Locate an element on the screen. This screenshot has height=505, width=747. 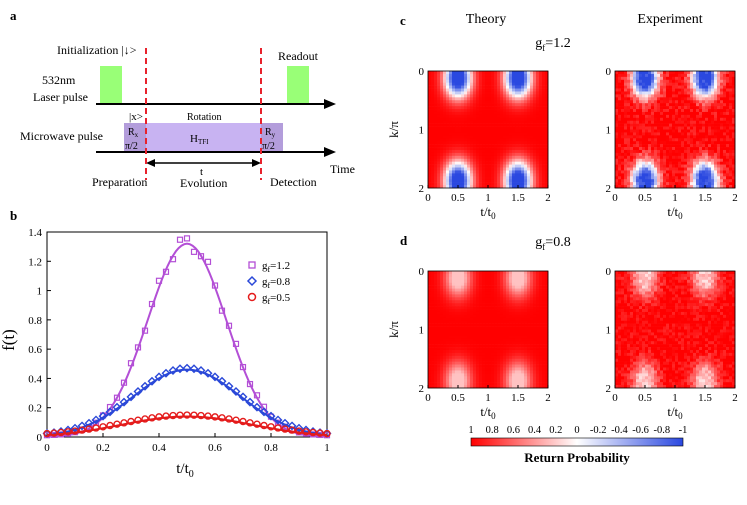
ry-symbol: Ry is located at coordinates (270, 133).